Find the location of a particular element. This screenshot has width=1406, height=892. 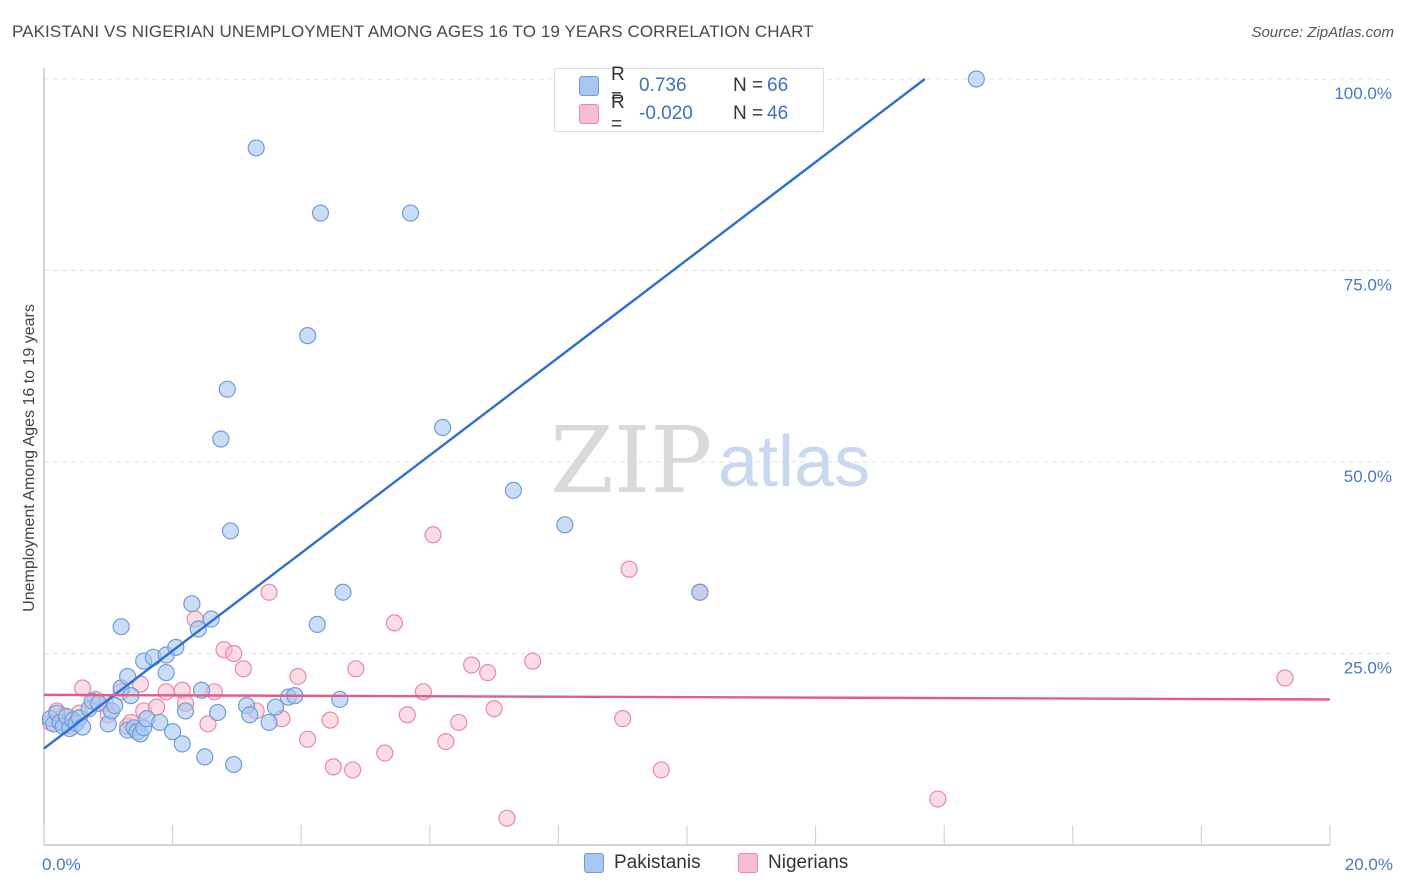

legend-r-value: 0.736 is located at coordinates (663, 85).